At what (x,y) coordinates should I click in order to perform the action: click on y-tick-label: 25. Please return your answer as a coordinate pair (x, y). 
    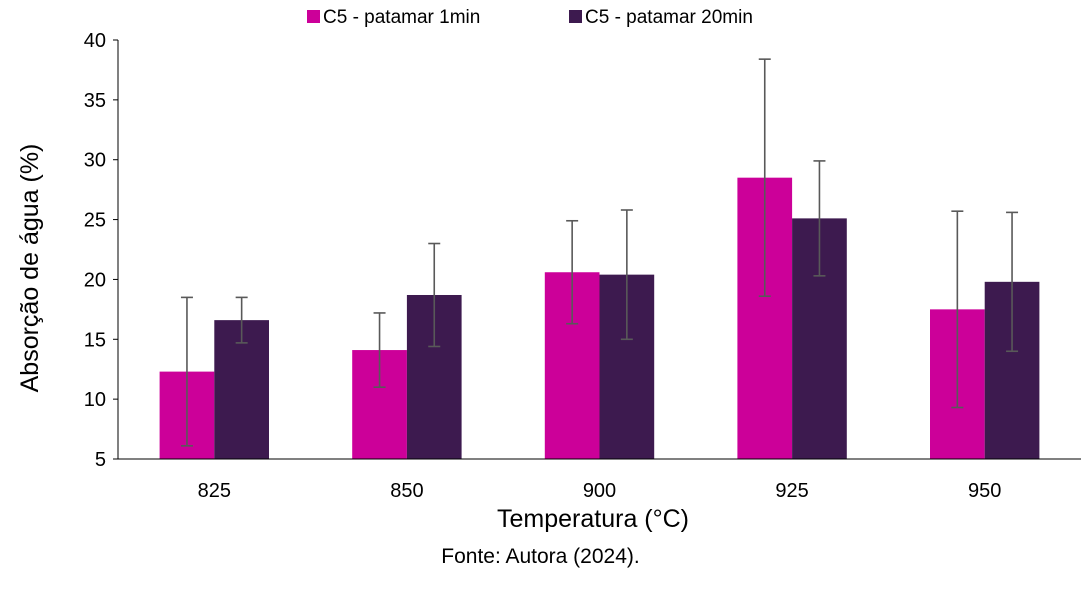
    Looking at the image, I should click on (95, 221).